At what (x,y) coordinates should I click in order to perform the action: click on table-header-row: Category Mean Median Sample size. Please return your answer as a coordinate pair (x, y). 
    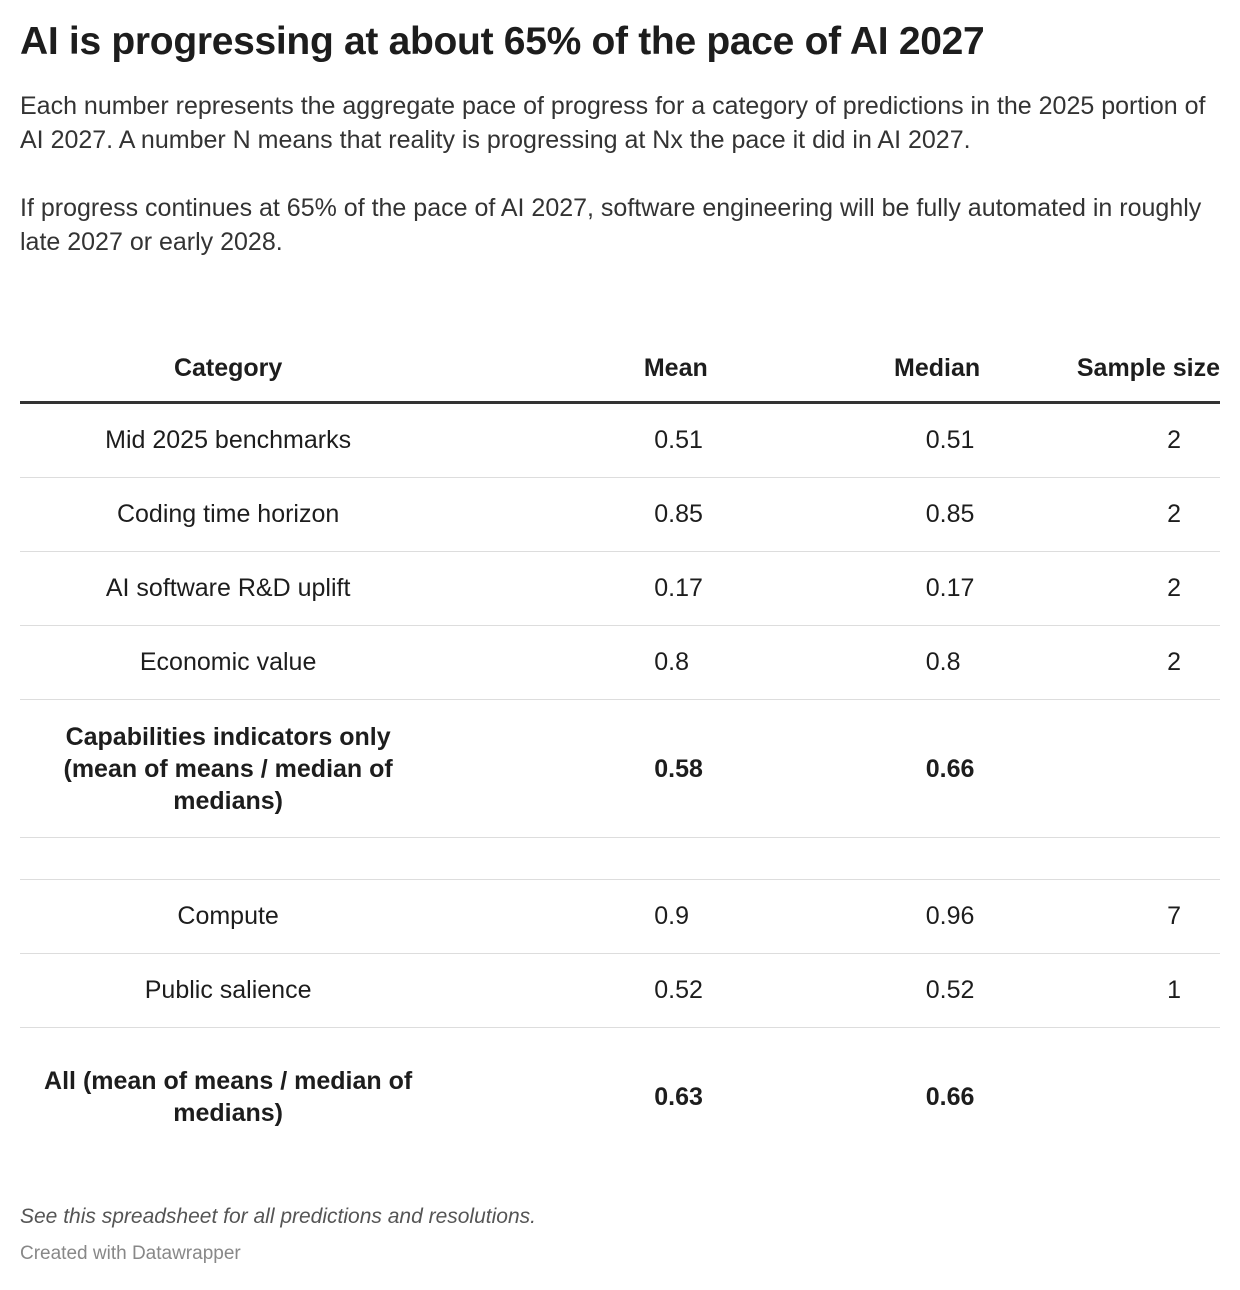
    Looking at the image, I should click on (620, 369).